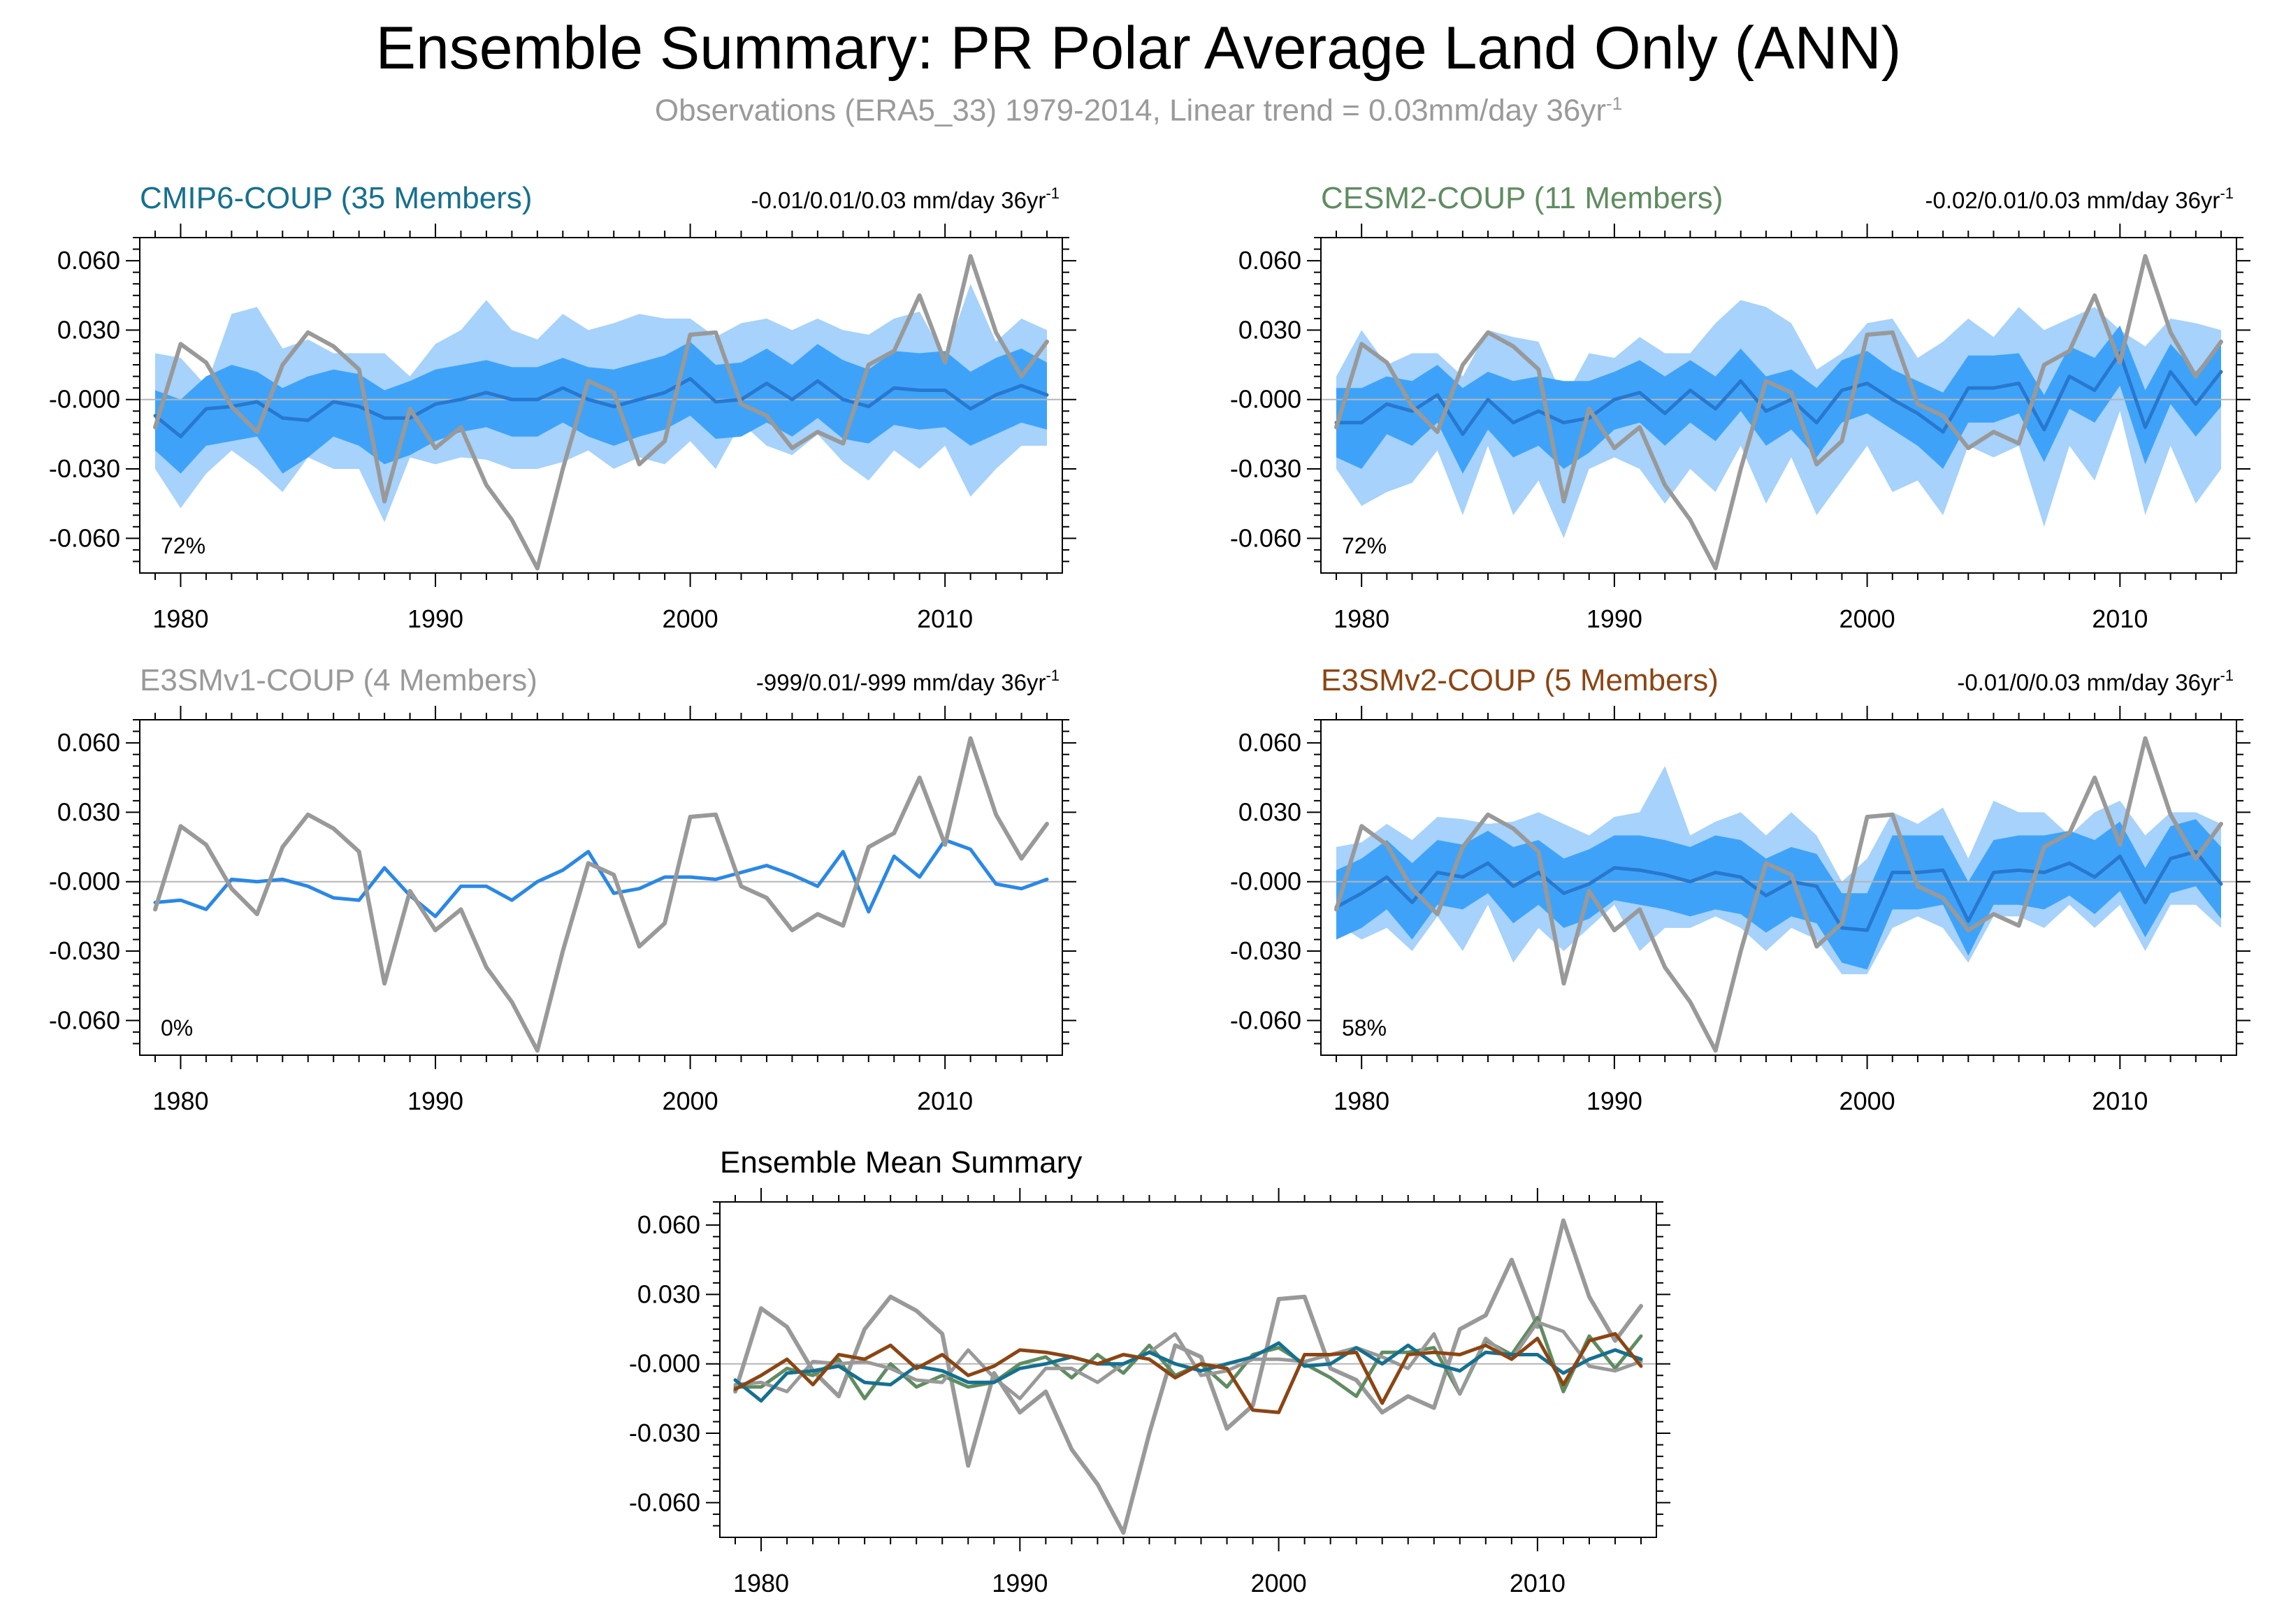  I want to click on e3smv1-xtick-label: 2000, so click(690, 1101).